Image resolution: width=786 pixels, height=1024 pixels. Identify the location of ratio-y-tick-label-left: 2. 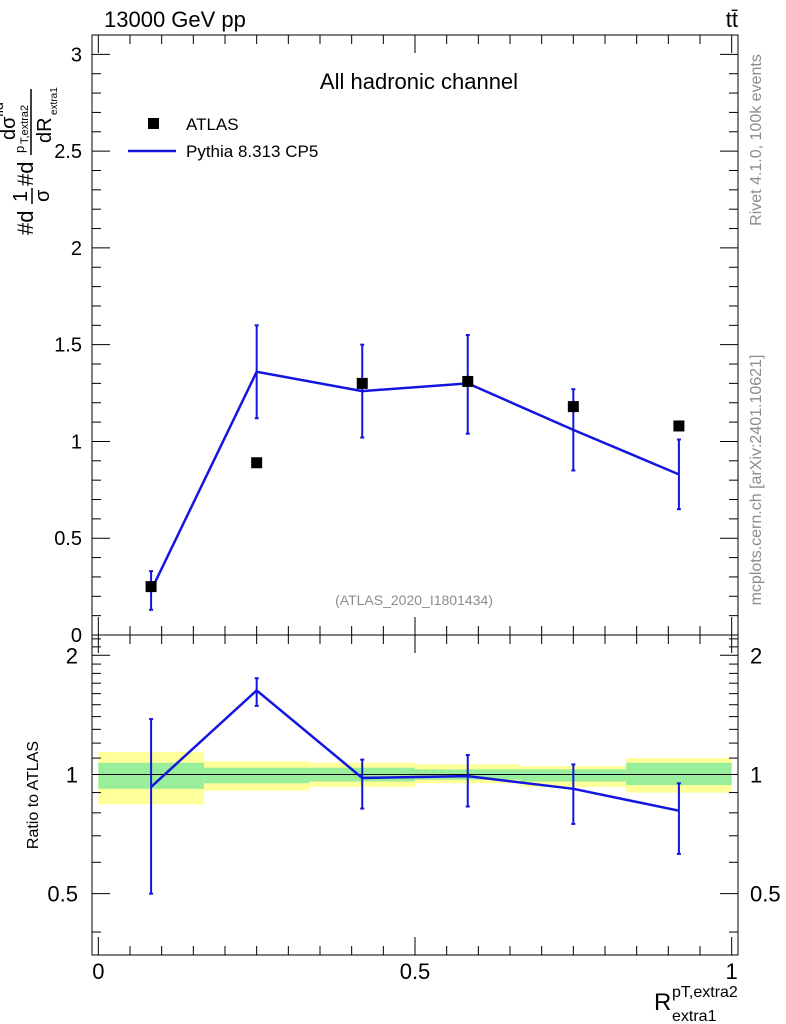
(72, 655).